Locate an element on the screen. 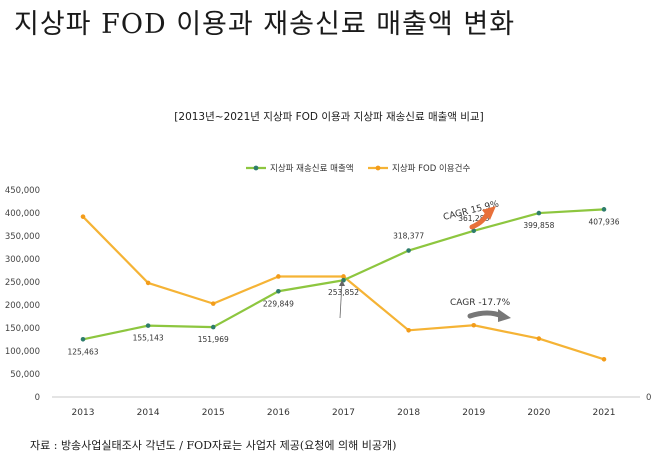 Image resolution: width=658 pixels, height=457 pixels. y-tick-label: 100,000 is located at coordinates (22, 352).